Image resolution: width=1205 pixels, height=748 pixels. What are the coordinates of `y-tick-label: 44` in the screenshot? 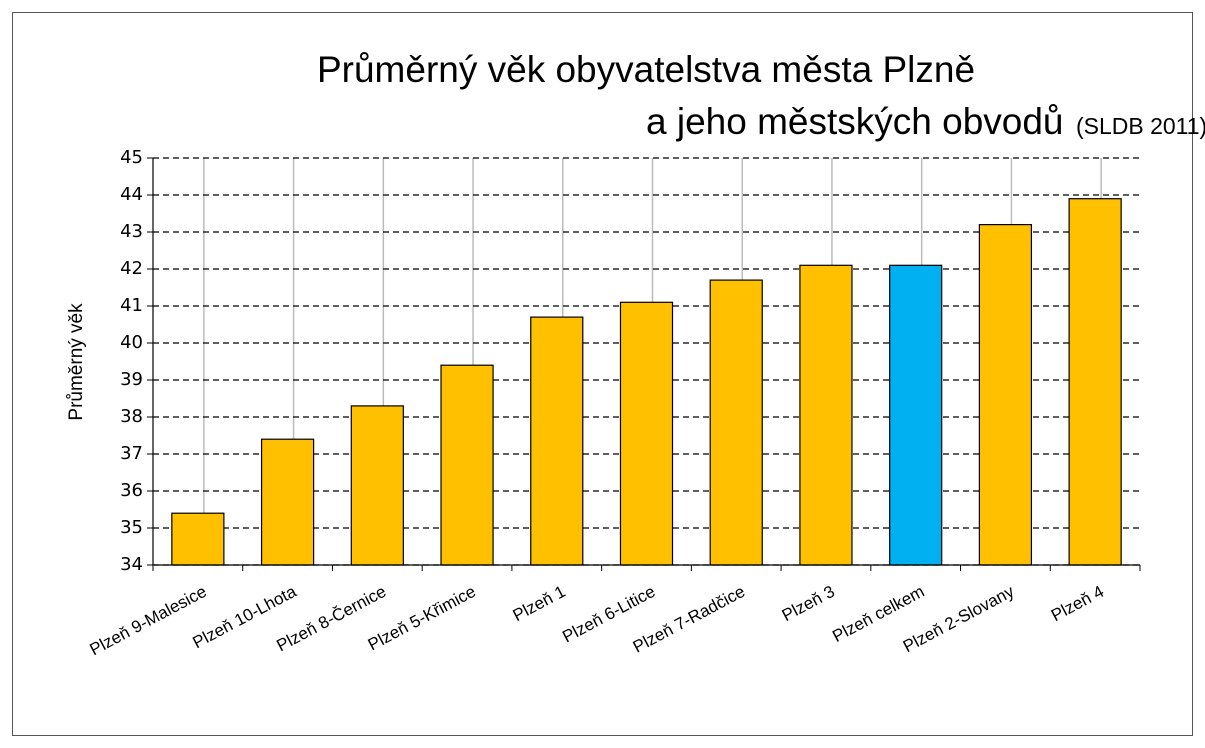 It's located at (131, 194).